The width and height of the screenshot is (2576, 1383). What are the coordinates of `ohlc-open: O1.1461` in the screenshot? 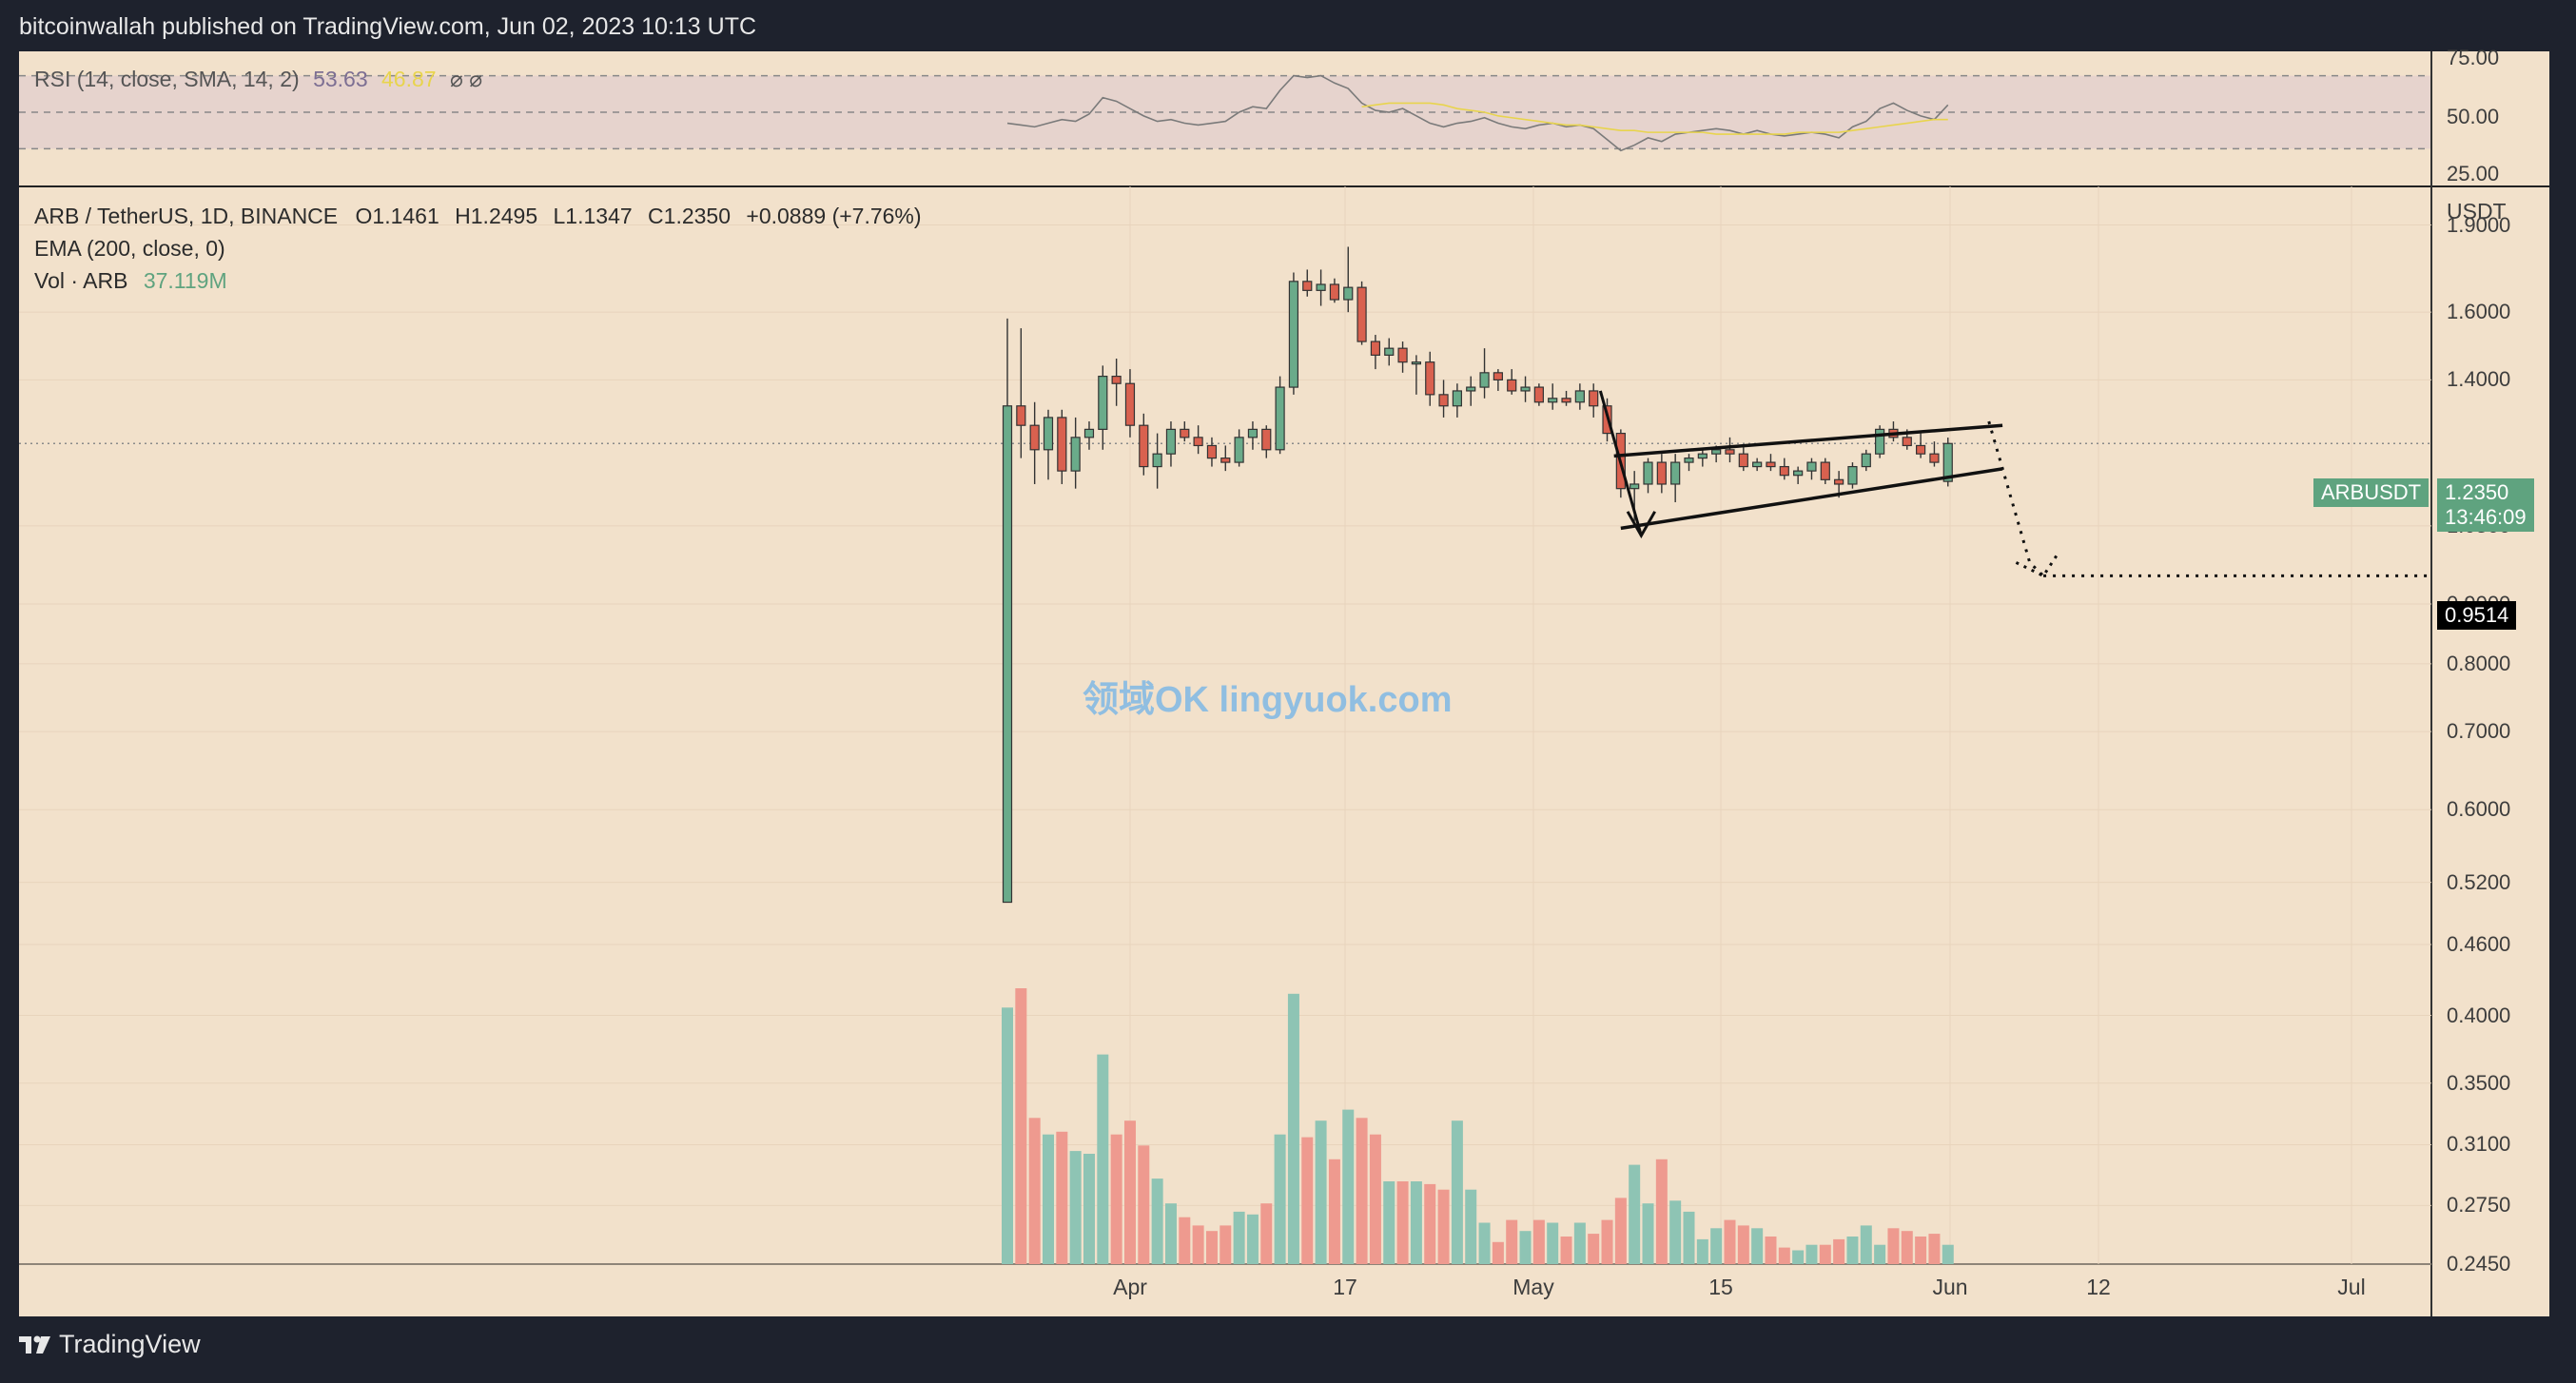 It's located at (397, 216).